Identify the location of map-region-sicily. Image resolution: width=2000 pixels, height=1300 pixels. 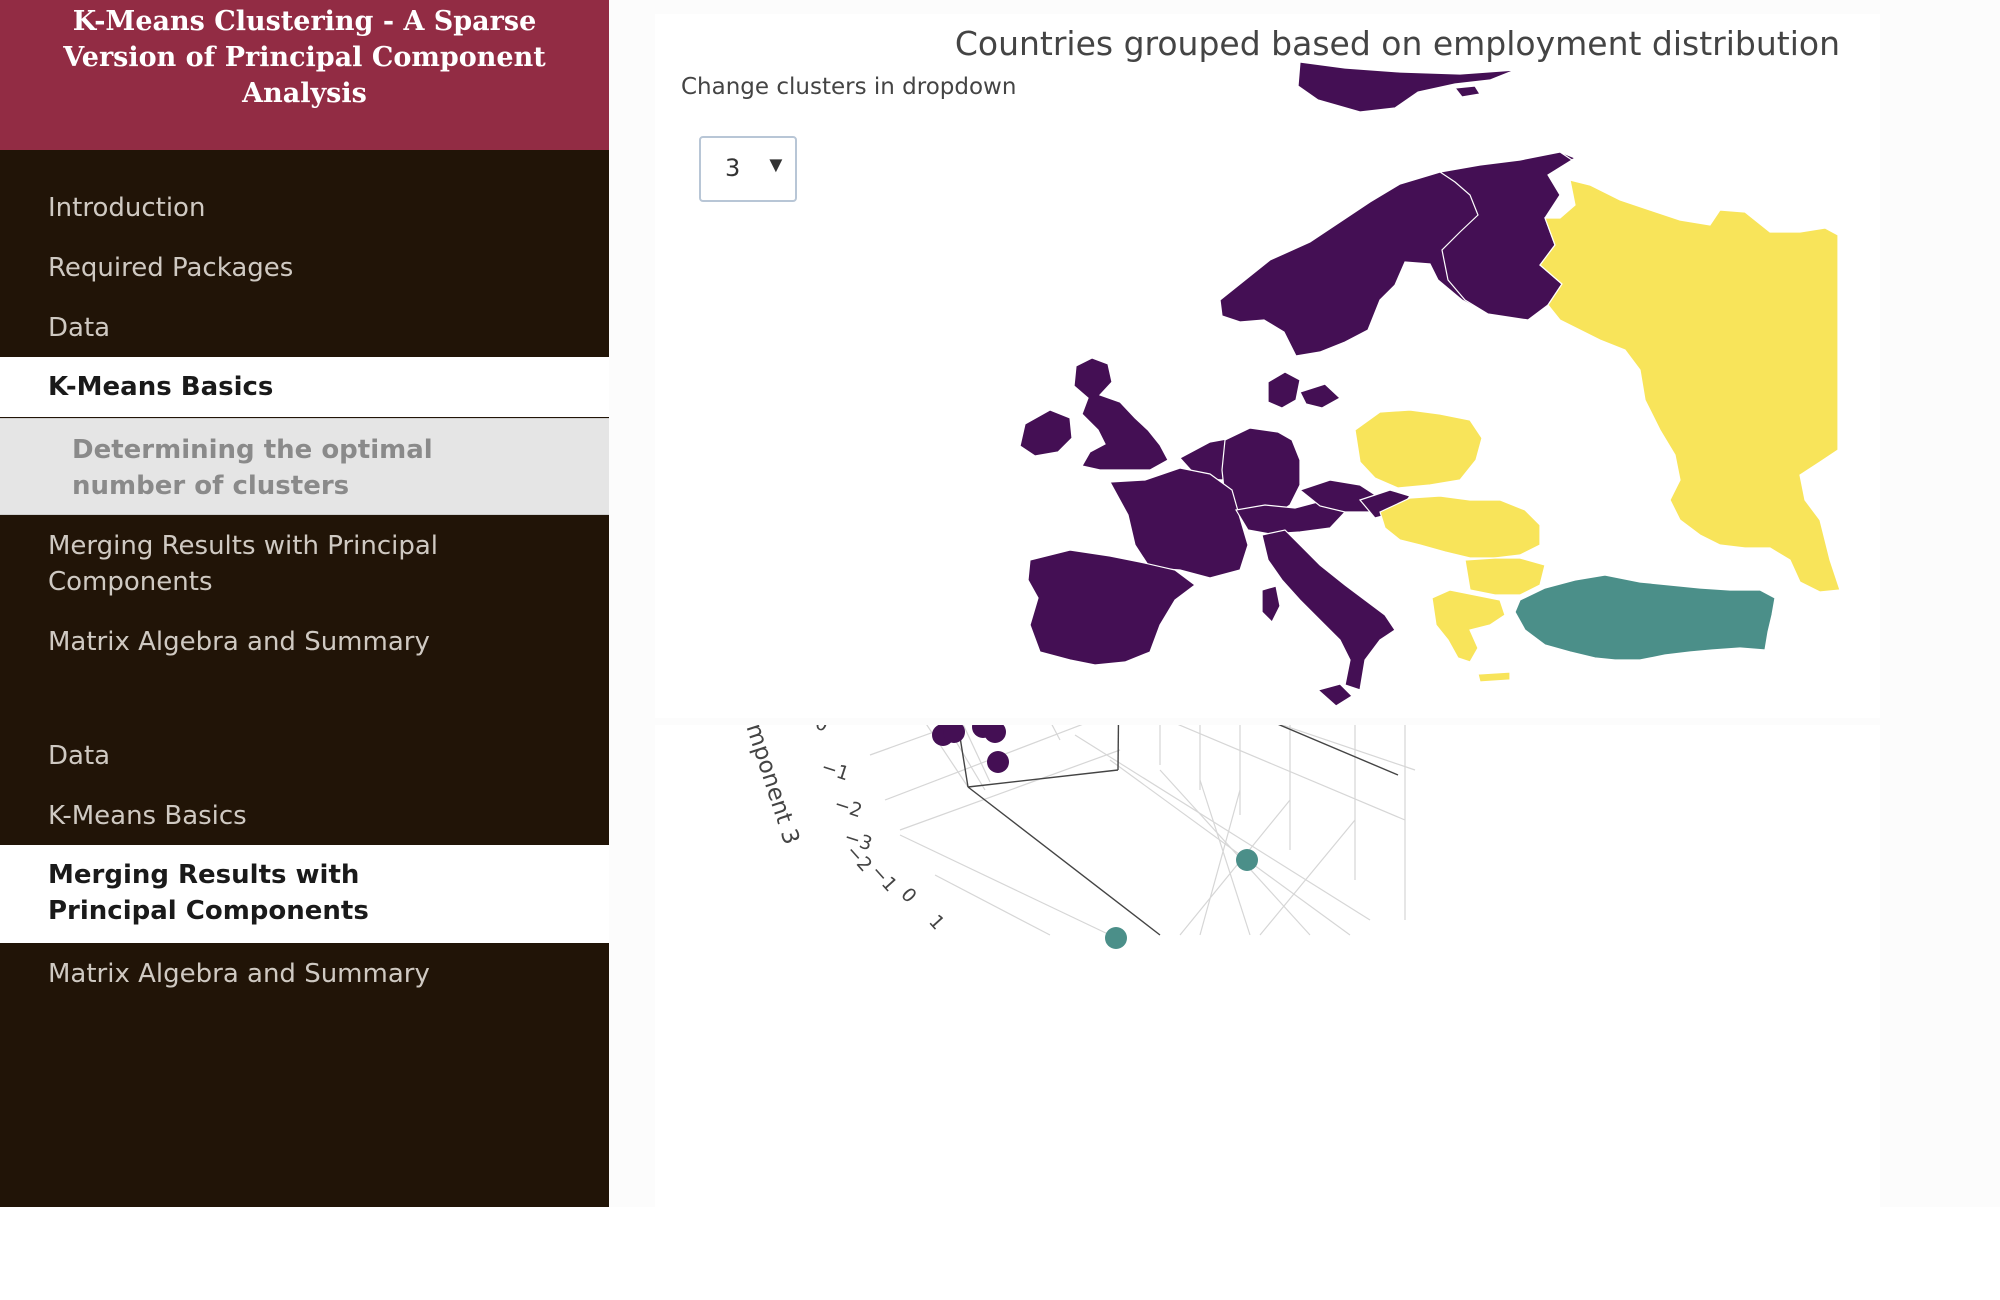
(1334, 695).